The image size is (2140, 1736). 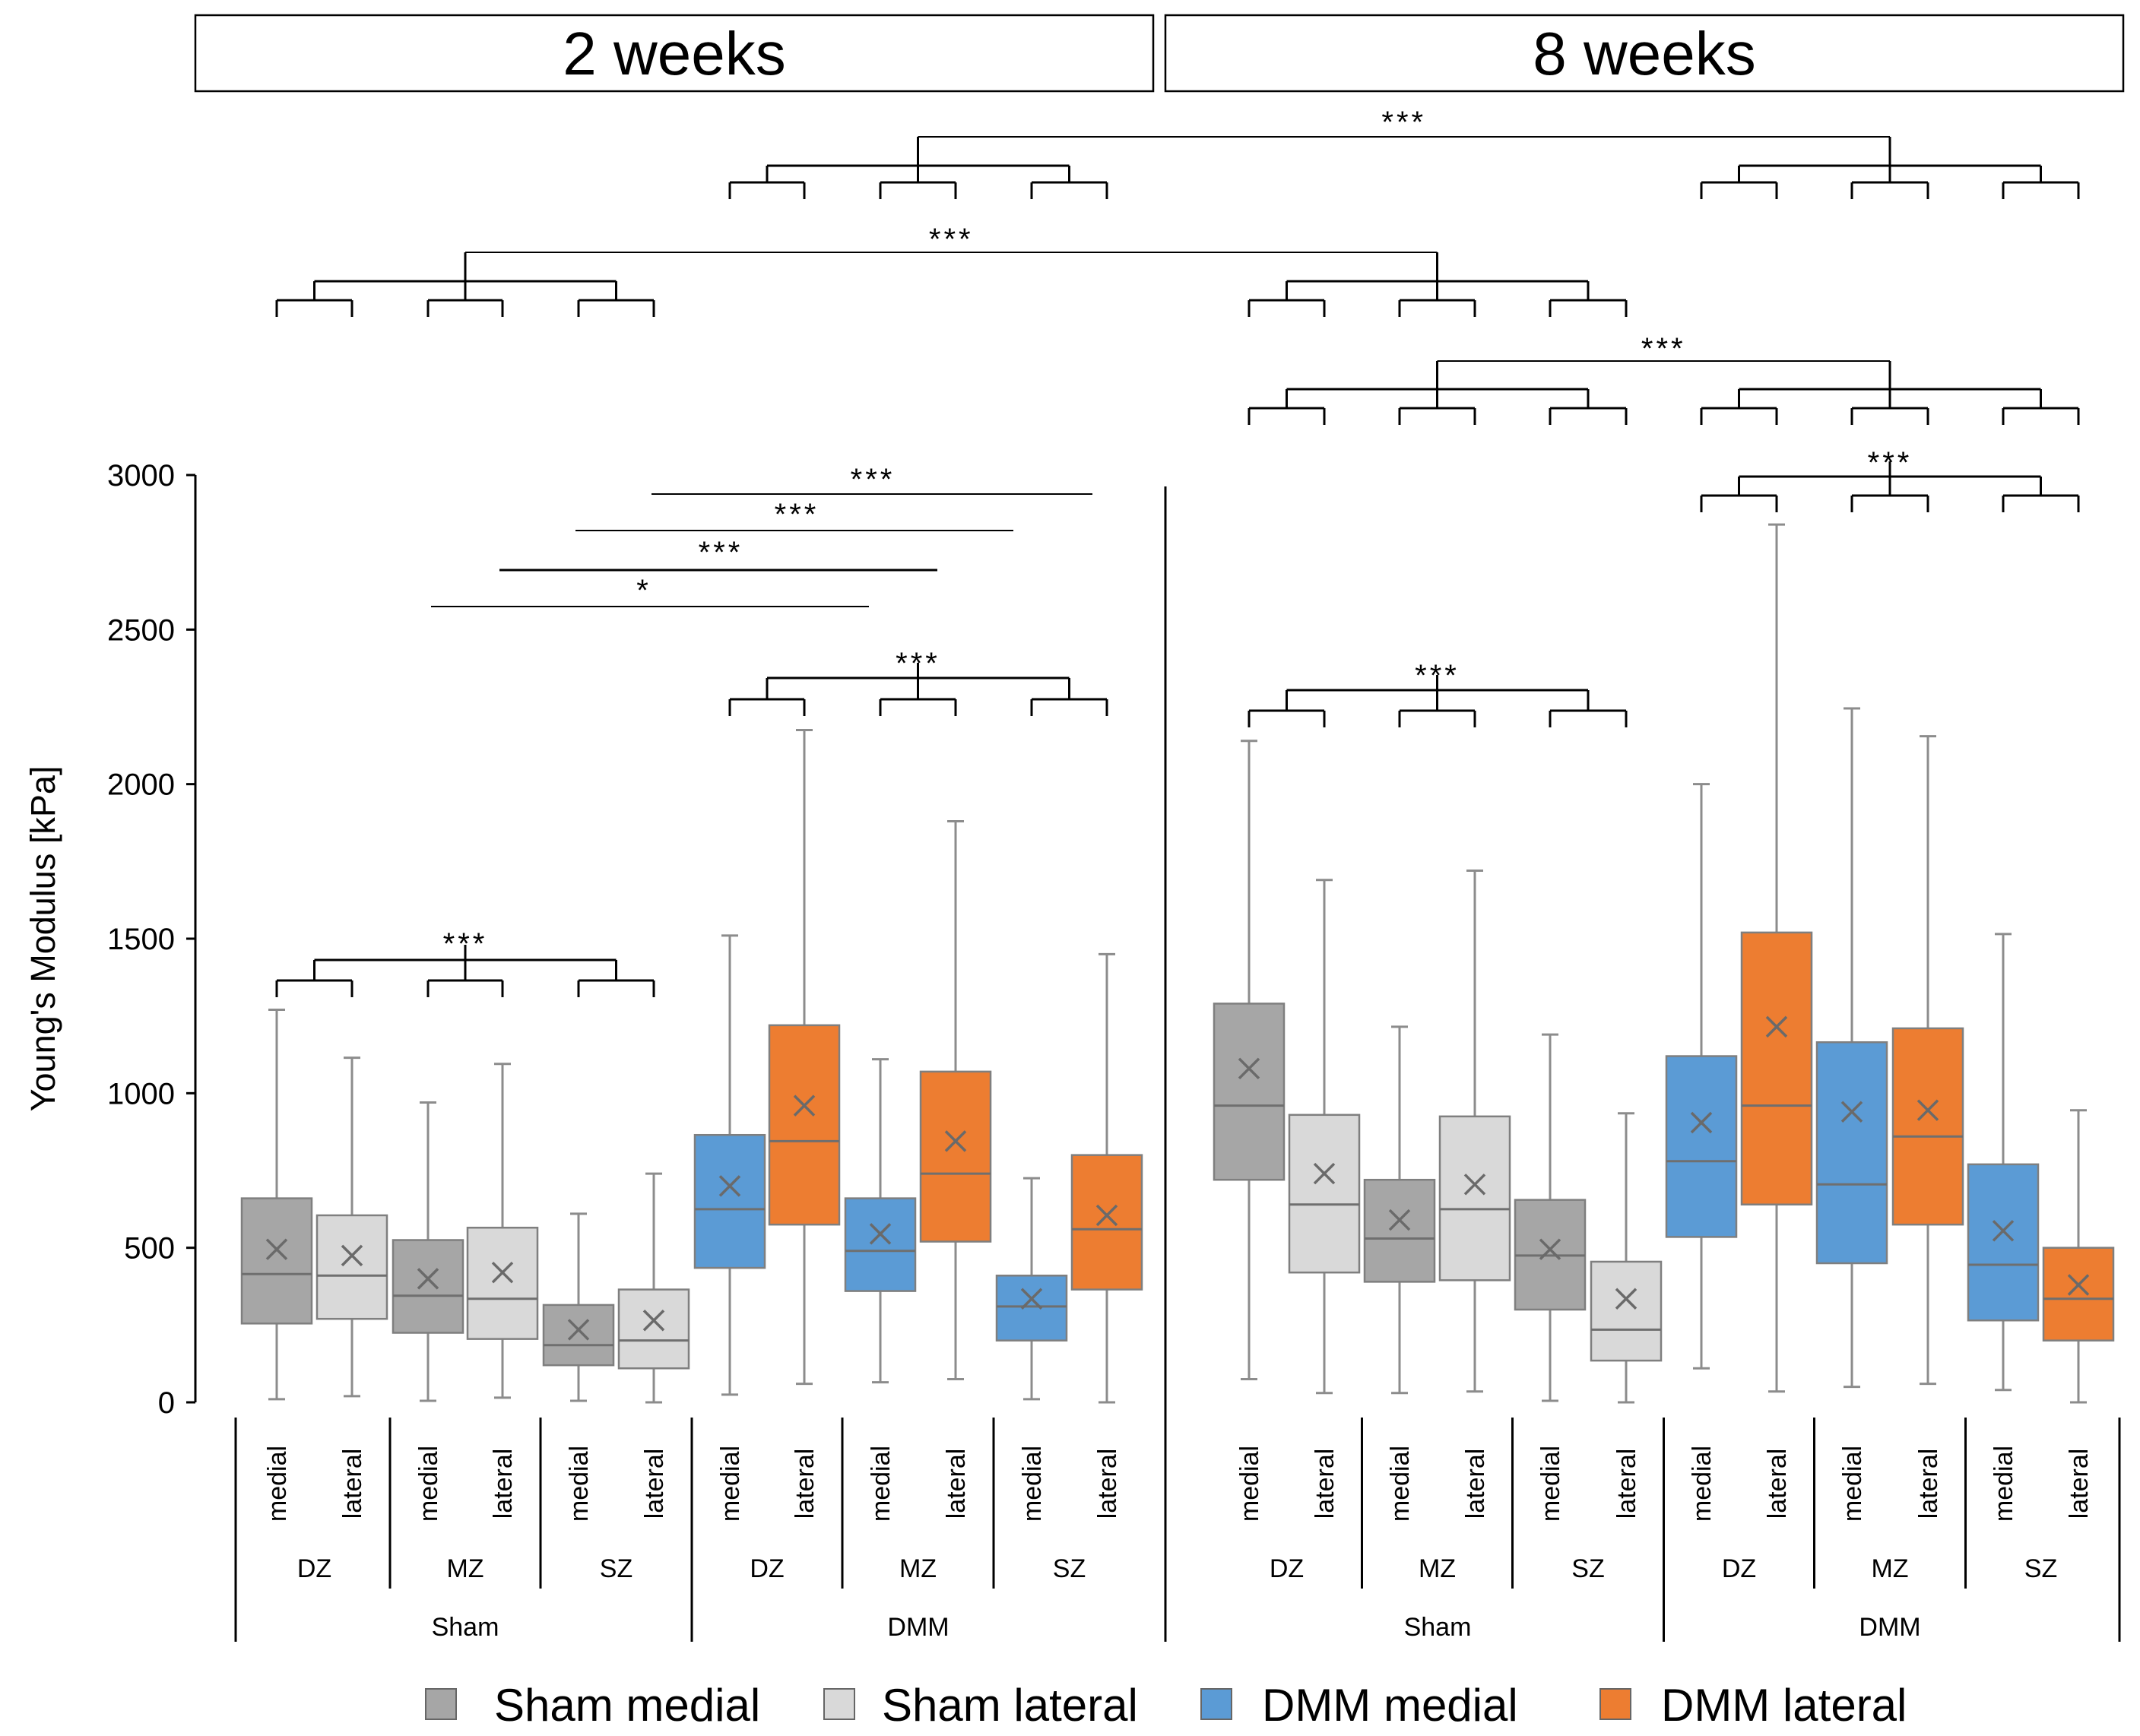 What do you see at coordinates (503, 1484) in the screenshot?
I see `axis-label-2-weeks-sham-mz-lateral: lateral` at bounding box center [503, 1484].